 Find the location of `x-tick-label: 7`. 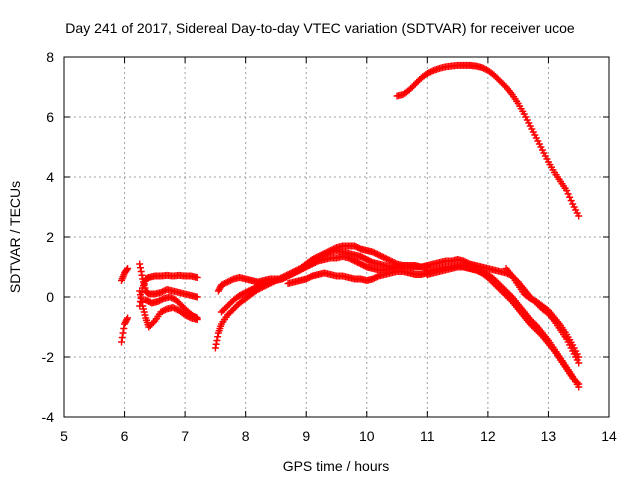

x-tick-label: 7 is located at coordinates (185, 436).